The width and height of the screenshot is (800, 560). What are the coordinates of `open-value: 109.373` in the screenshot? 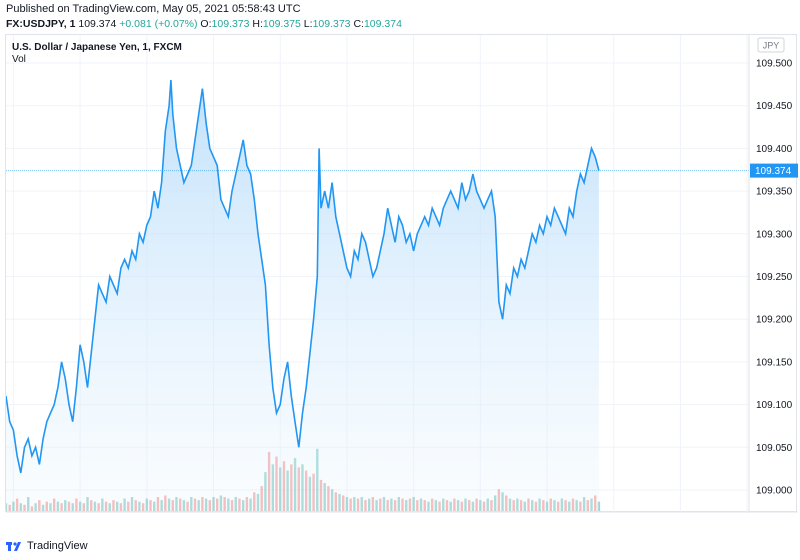 It's located at (230, 24).